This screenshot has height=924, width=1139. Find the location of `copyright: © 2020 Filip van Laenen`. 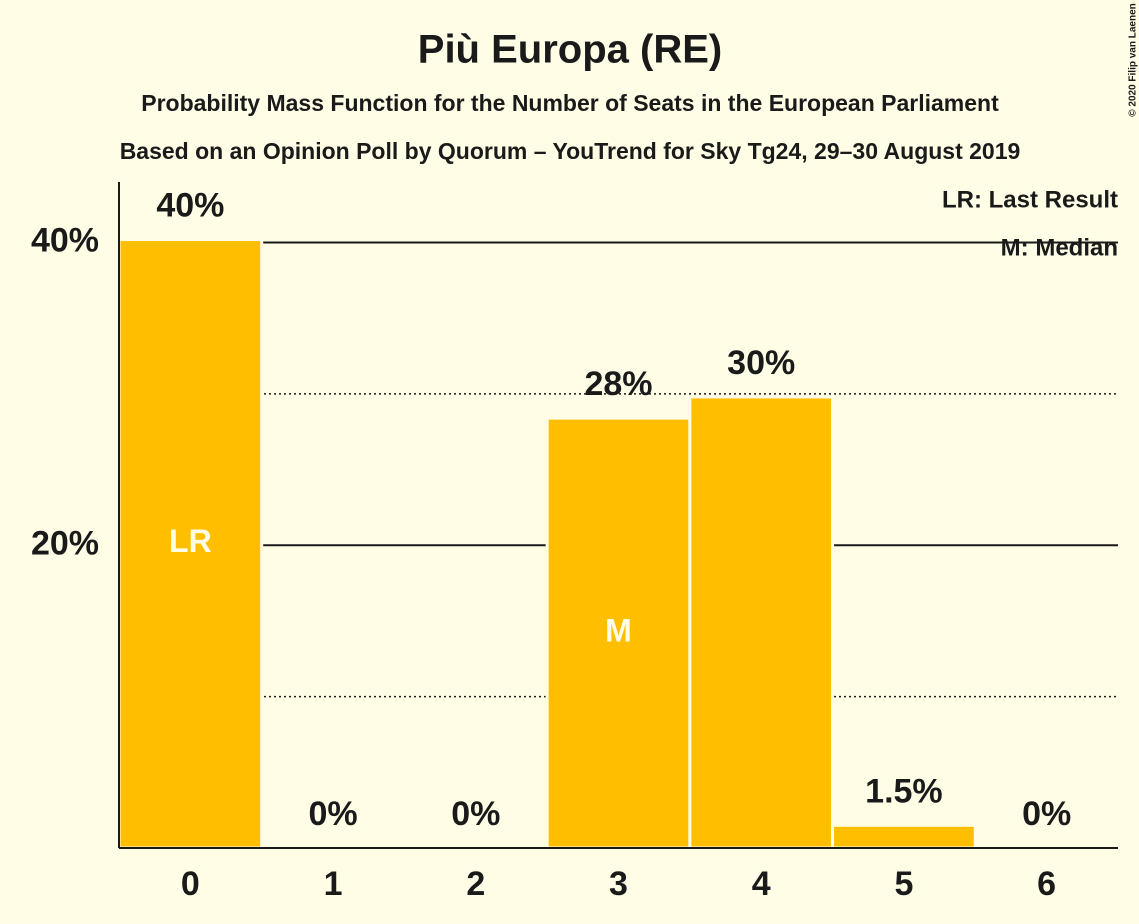

copyright: © 2020 Filip van Laenen is located at coordinates (1133, 60).